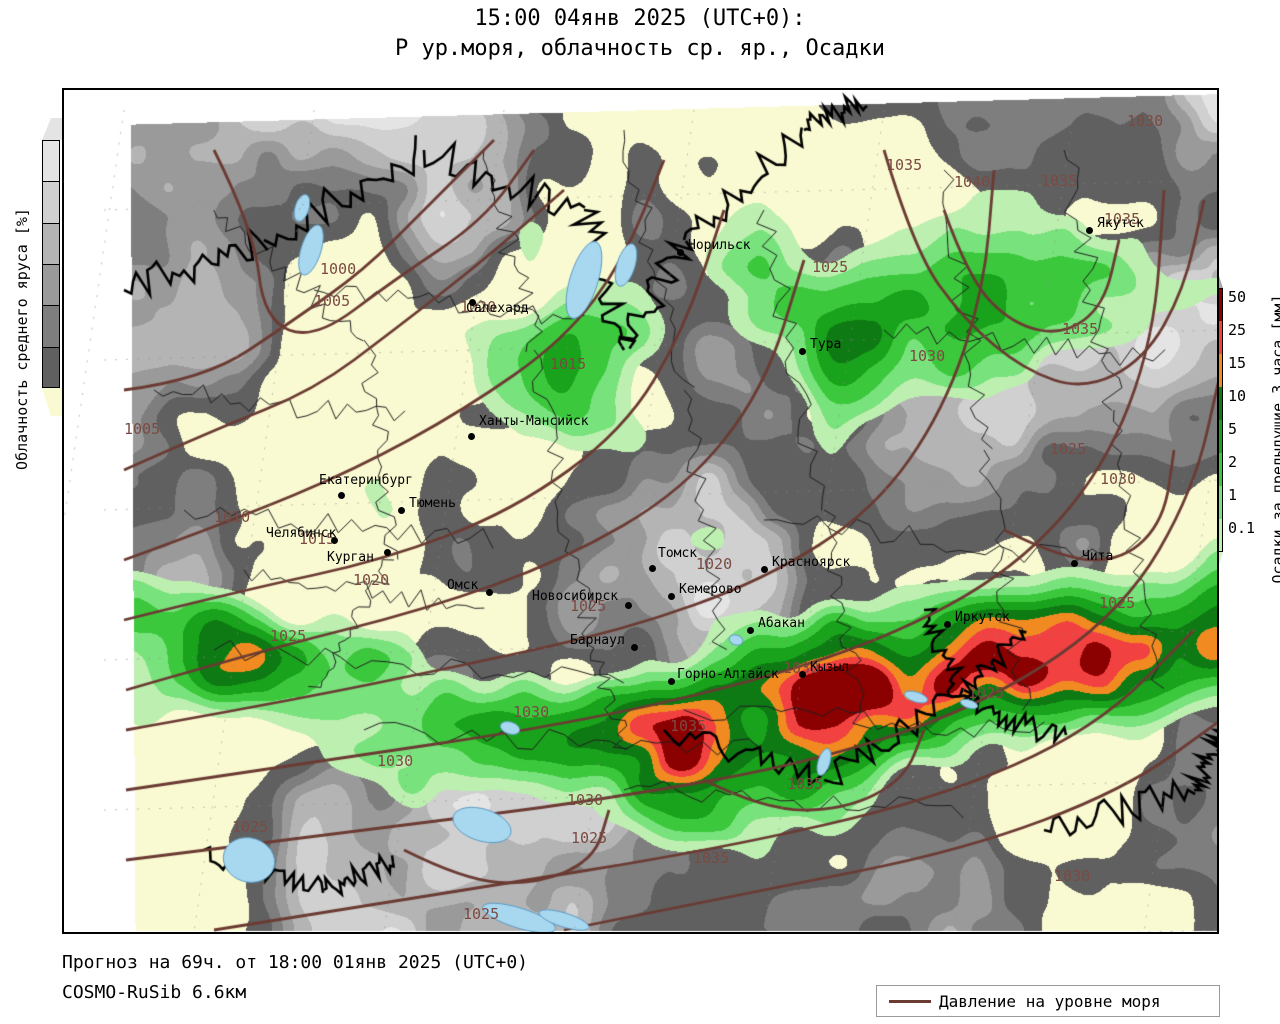 The height and width of the screenshot is (1024, 1280). I want to click on city-label: Курган, so click(350, 557).